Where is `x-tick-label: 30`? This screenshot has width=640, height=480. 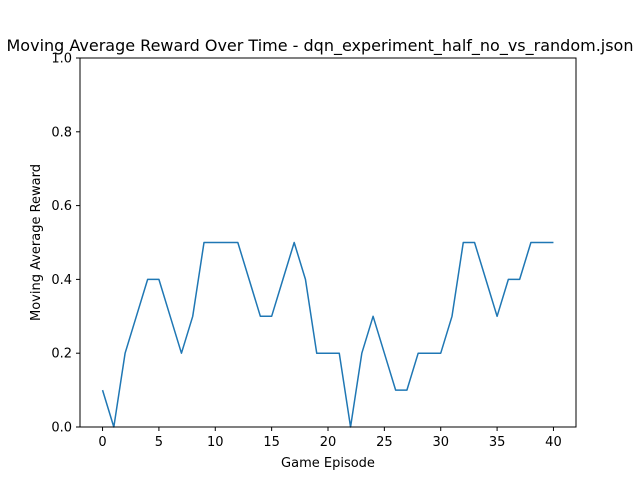 x-tick-label: 30 is located at coordinates (440, 442).